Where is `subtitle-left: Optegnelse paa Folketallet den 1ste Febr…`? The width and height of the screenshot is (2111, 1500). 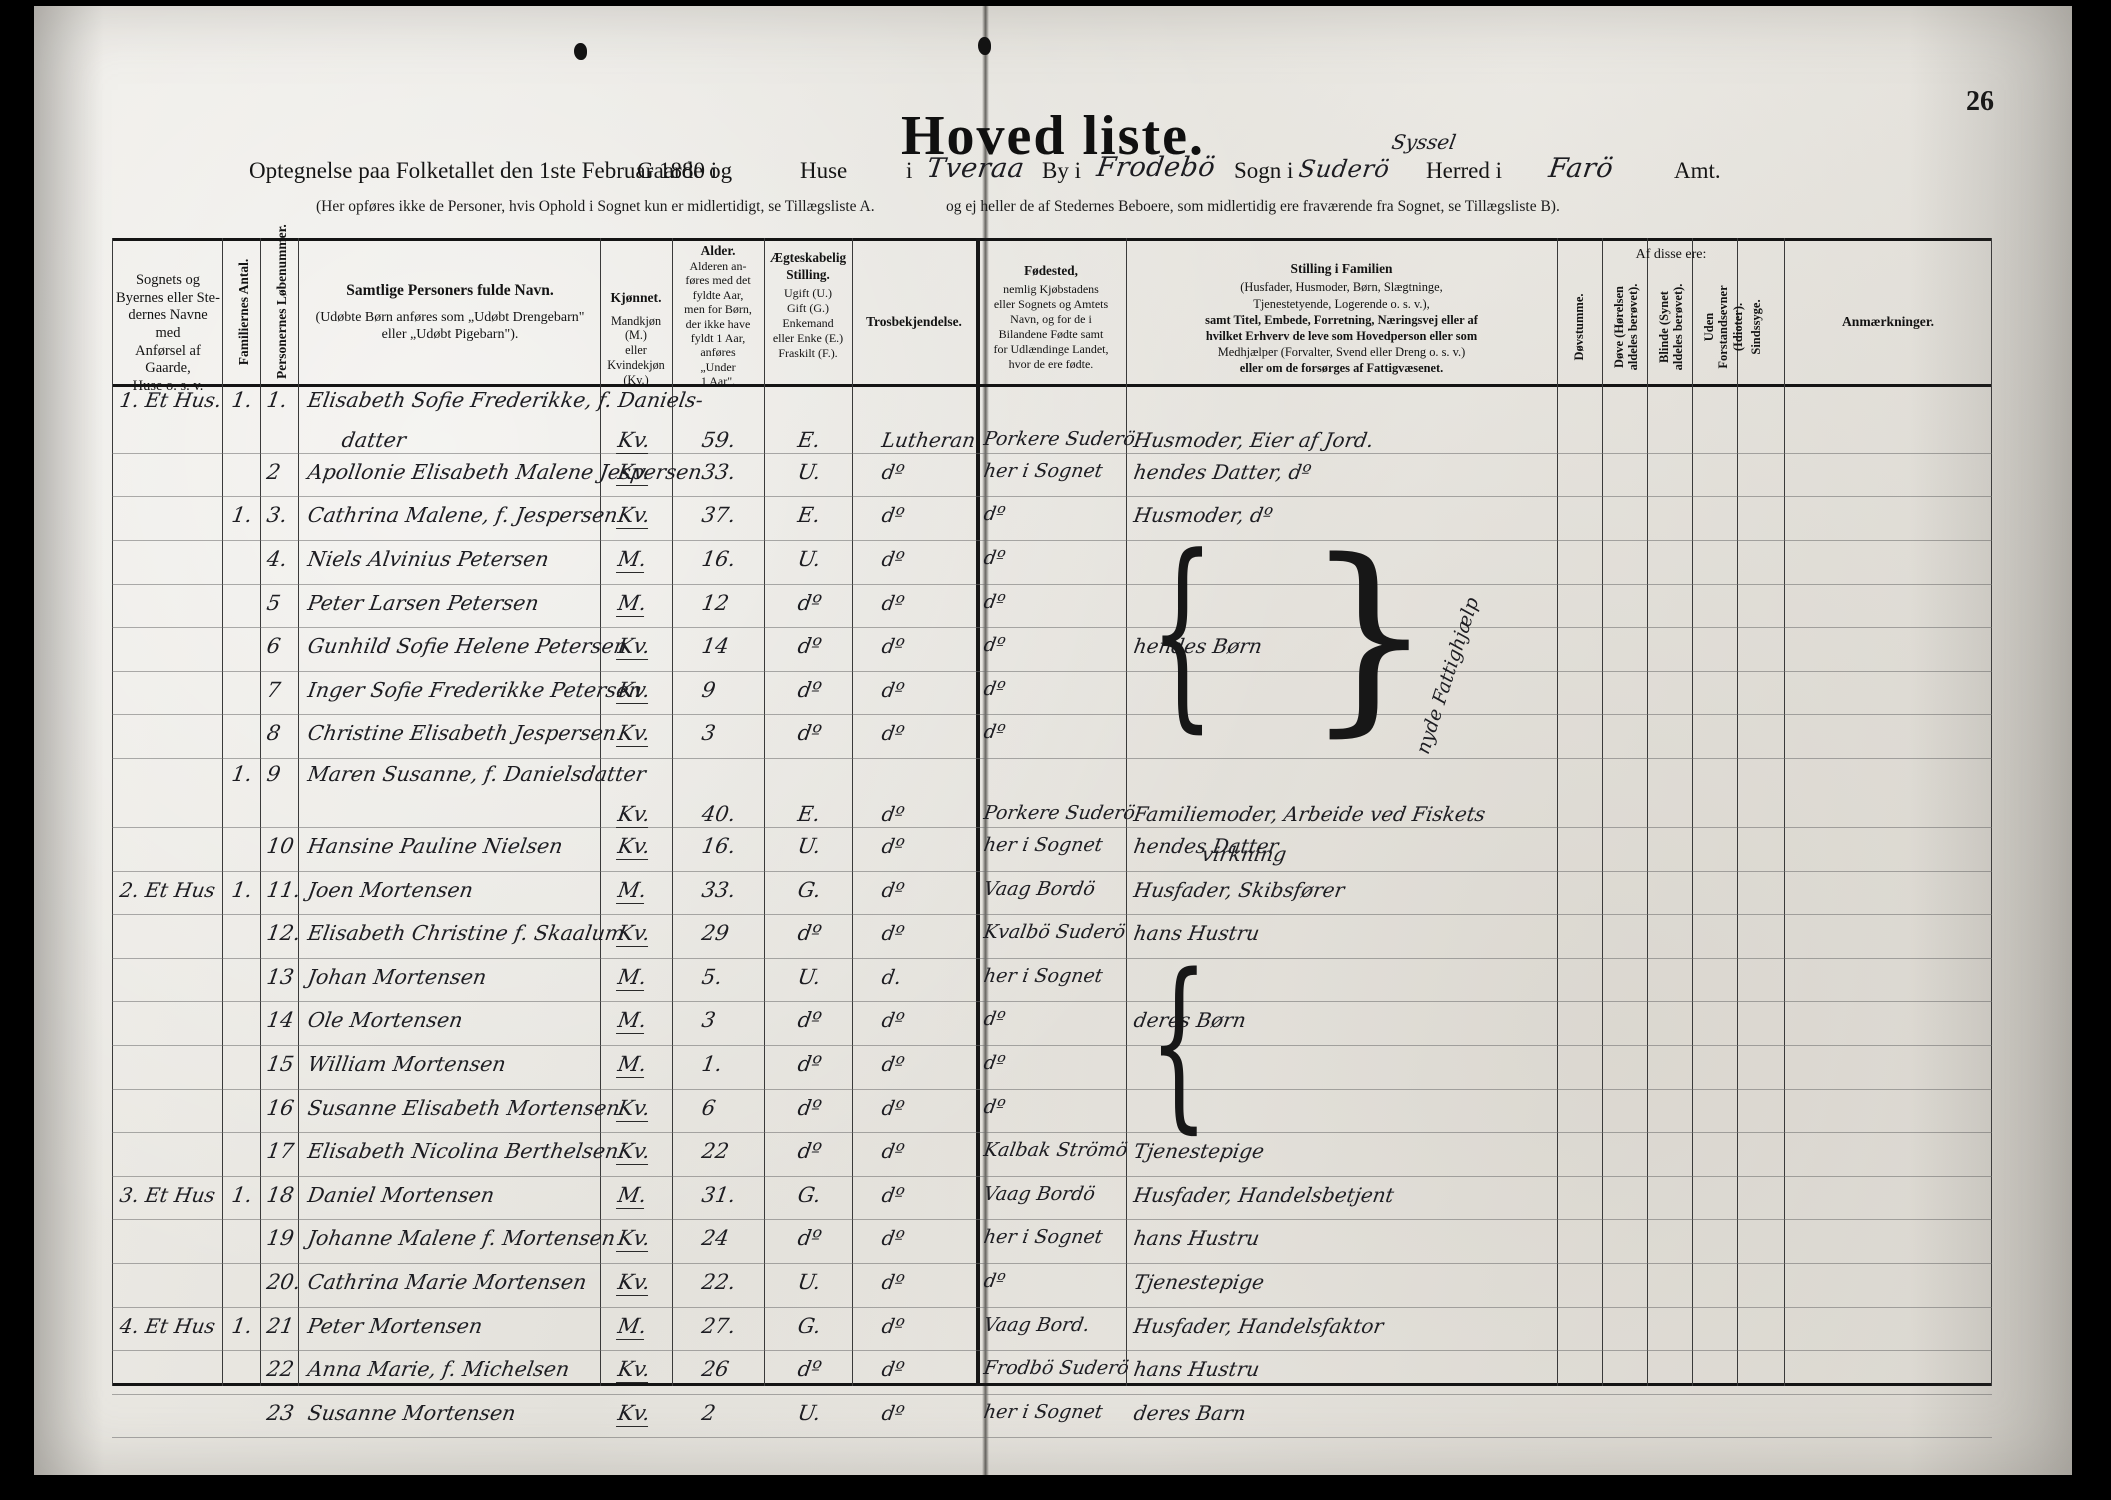
subtitle-left: Optegnelse paa Folketallet den 1ste Febr… is located at coordinates (483, 170).